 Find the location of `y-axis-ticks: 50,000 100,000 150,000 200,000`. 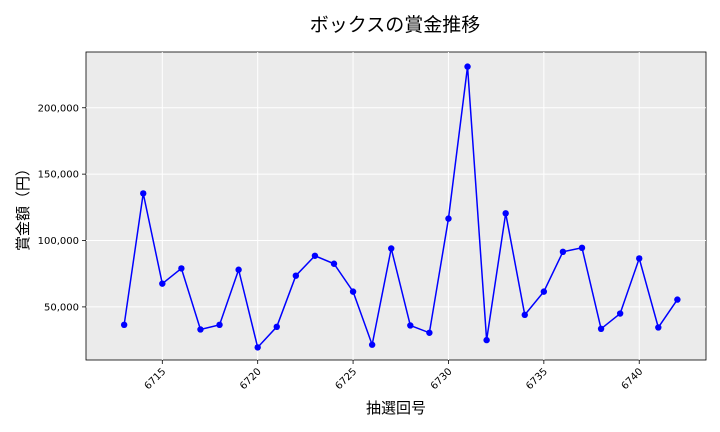

y-axis-ticks: 50,000 100,000 150,000 200,000 is located at coordinates (62, 208).